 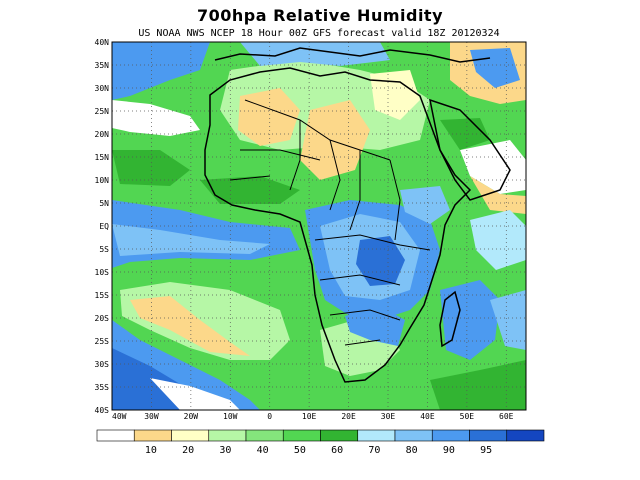 What do you see at coordinates (188, 450) in the screenshot?
I see `colorbar-label: 20` at bounding box center [188, 450].